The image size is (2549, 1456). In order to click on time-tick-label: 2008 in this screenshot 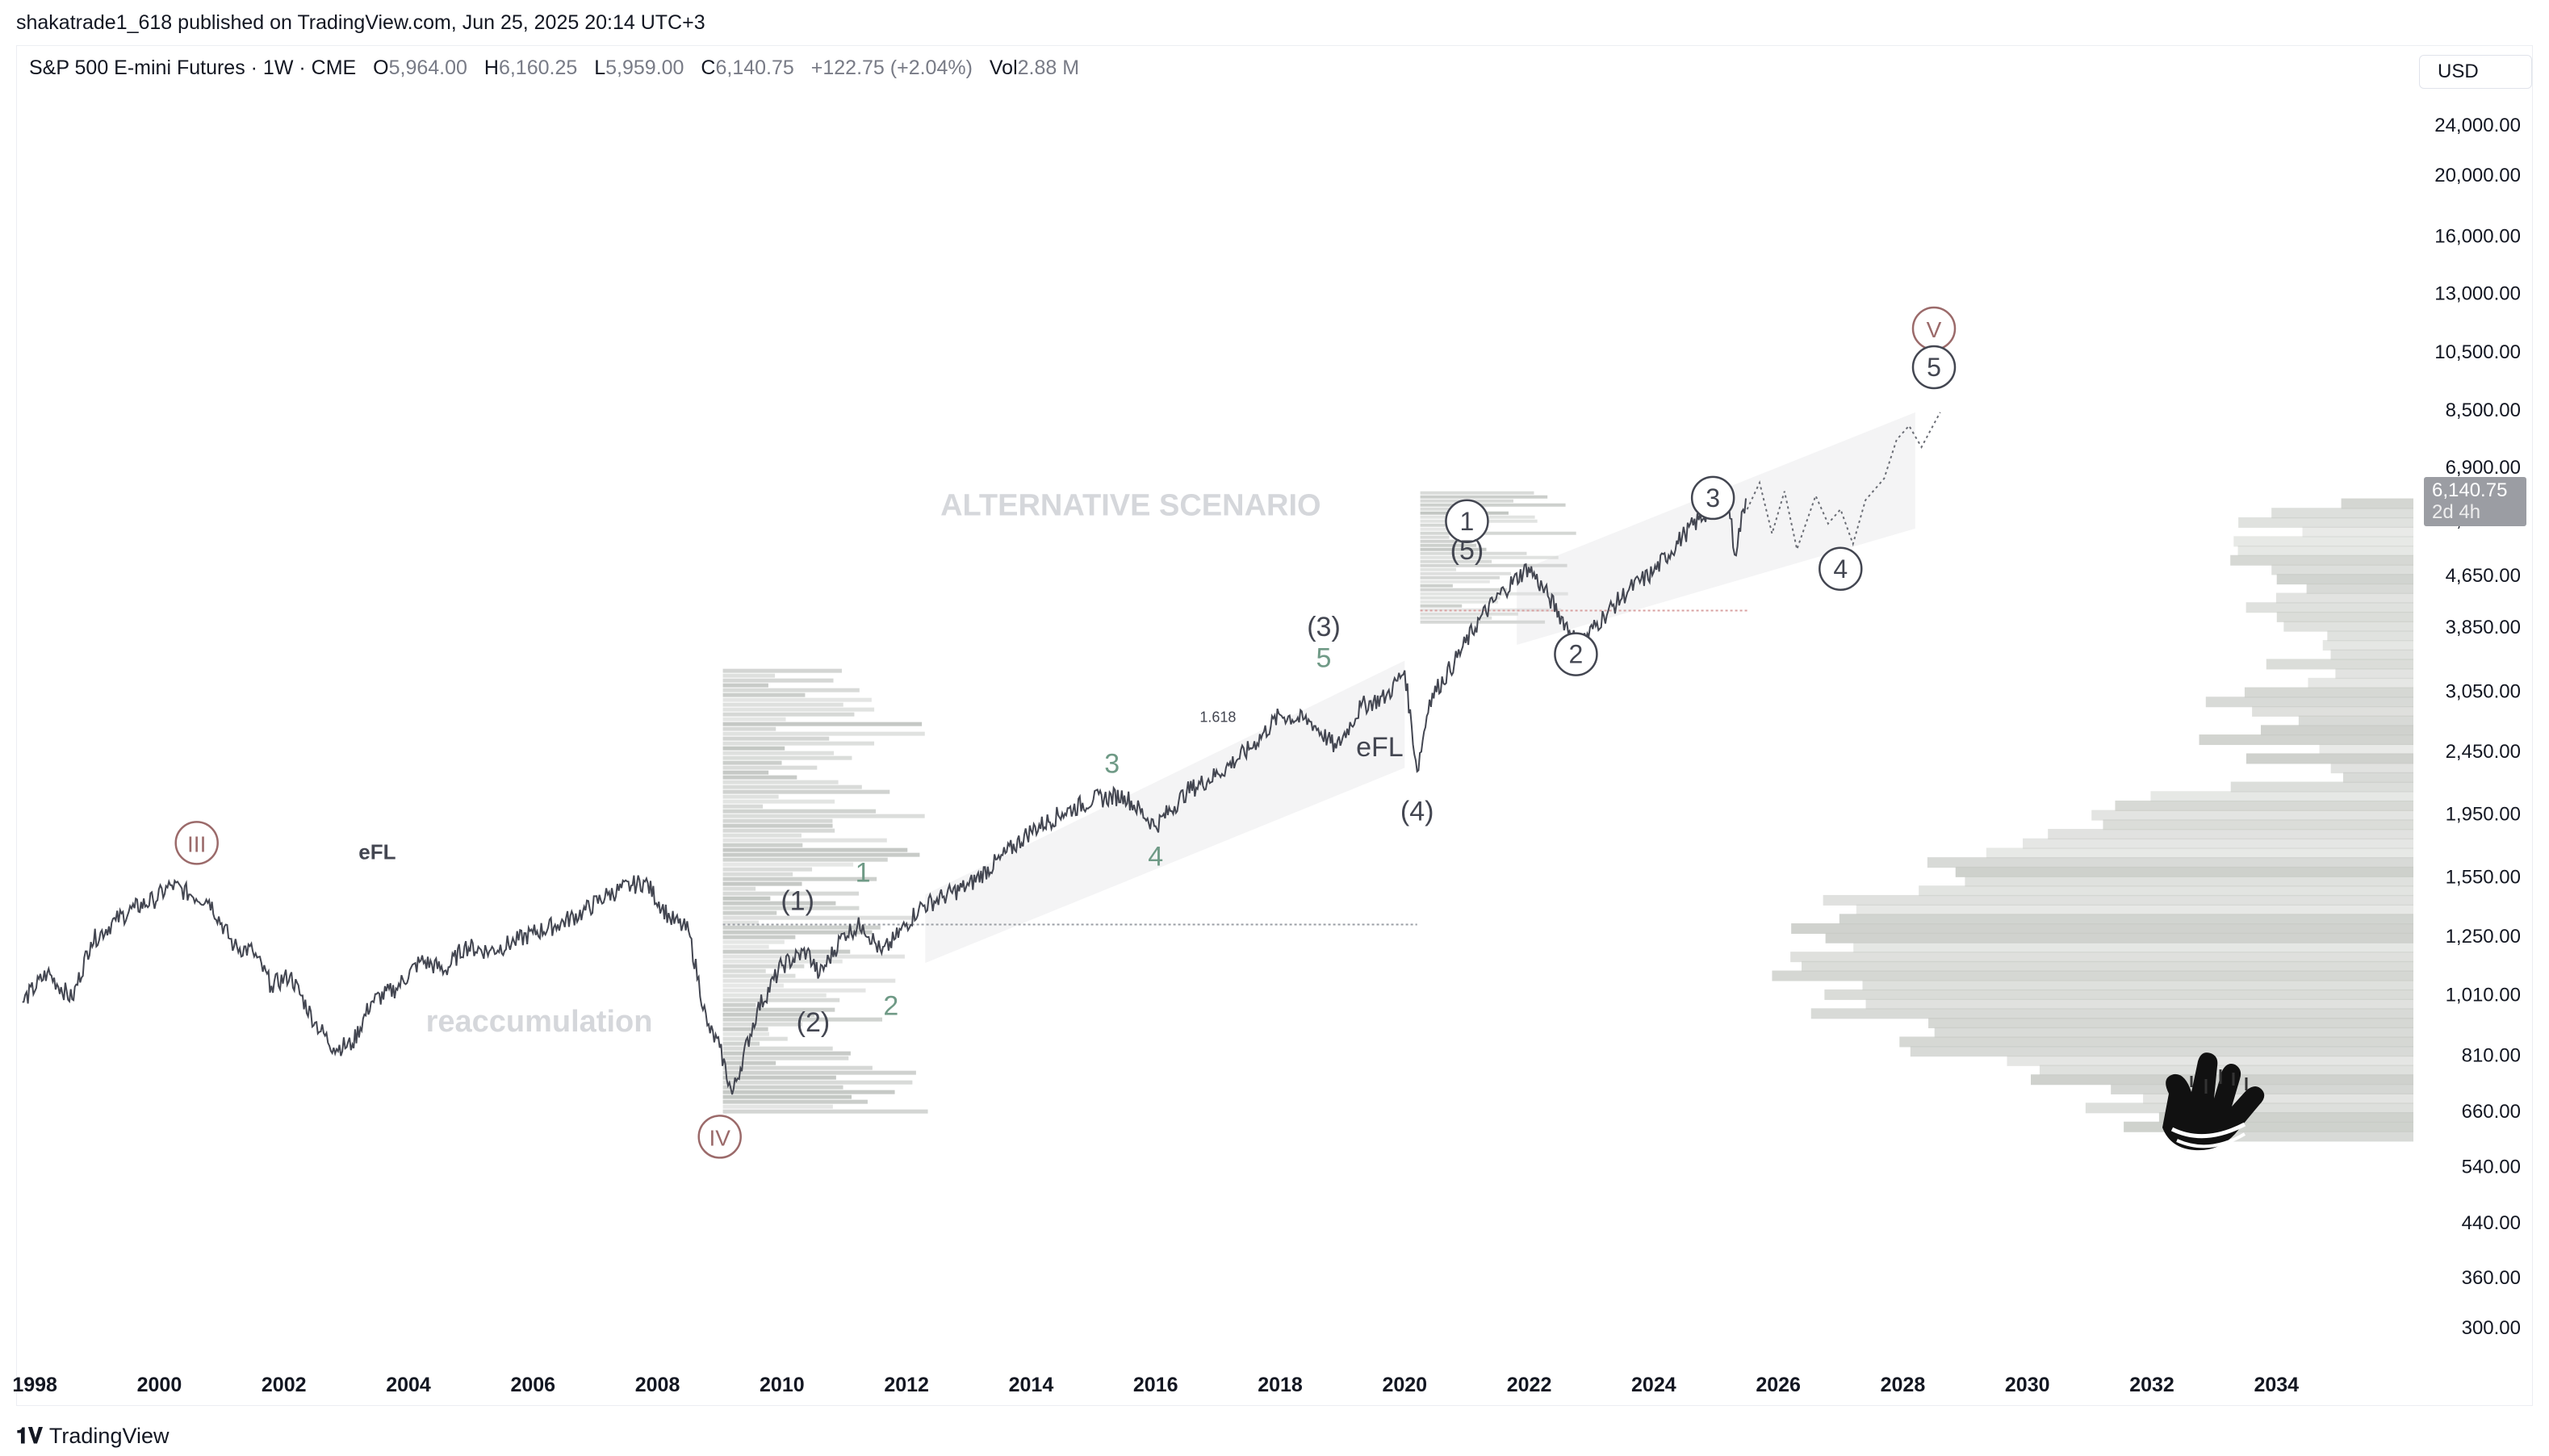, I will do `click(657, 1385)`.